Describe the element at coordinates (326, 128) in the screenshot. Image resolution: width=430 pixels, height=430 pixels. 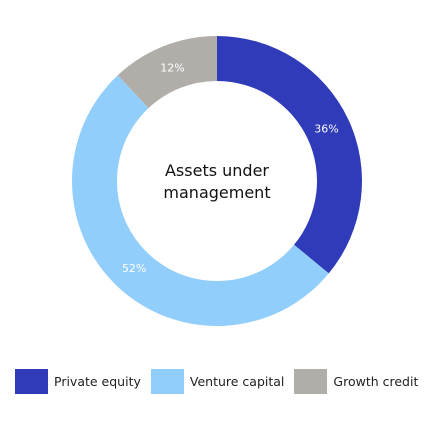
I see `data-label: 36%` at that location.